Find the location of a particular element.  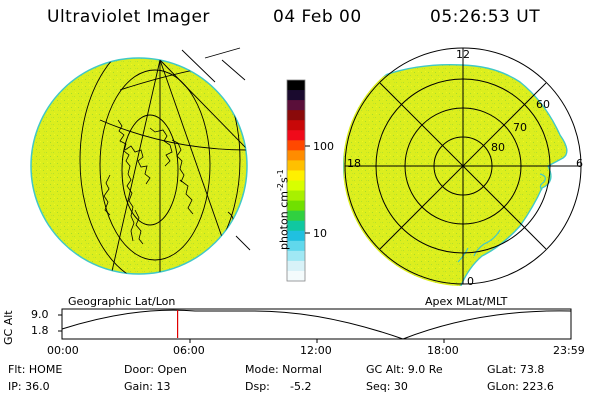

magnetic-caption: Apex MLat/MLT is located at coordinates (466, 301).